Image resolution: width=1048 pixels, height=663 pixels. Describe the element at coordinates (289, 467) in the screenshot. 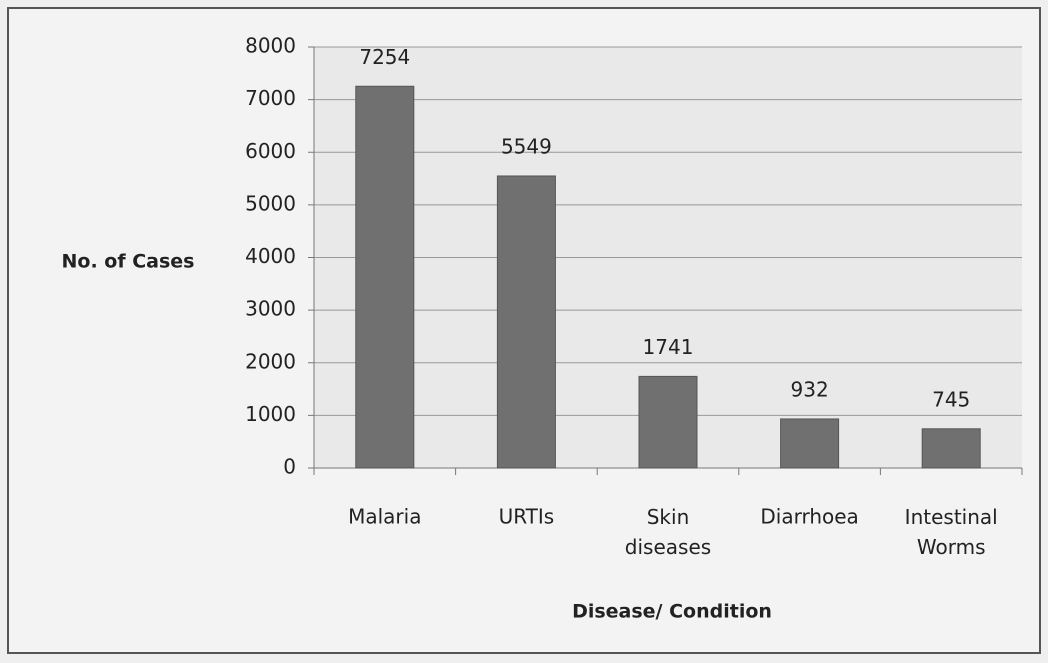

I see `y-tick-label: 0` at that location.